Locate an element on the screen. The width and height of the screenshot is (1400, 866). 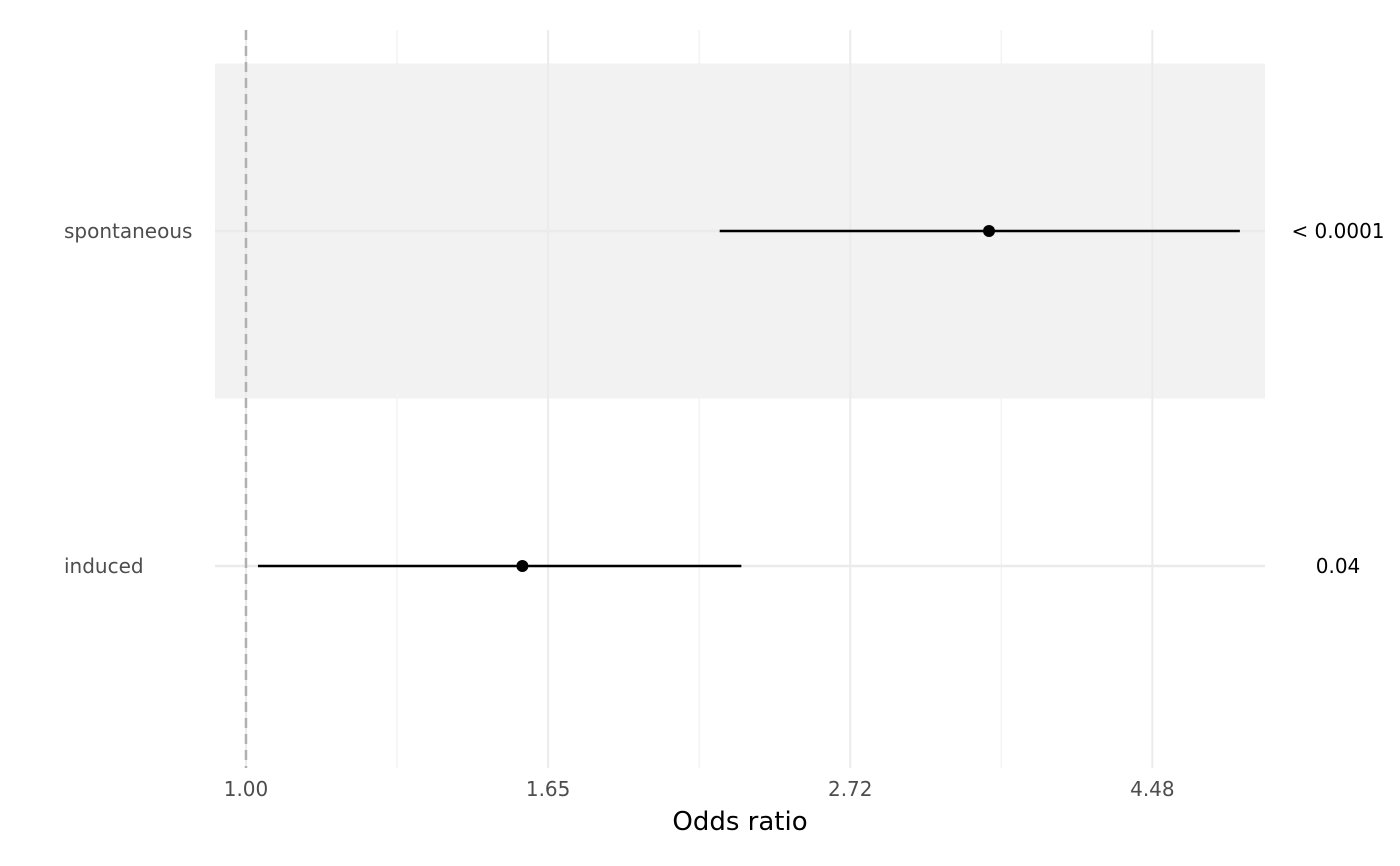
row-labels: spontaneous induced is located at coordinates (128, 398).